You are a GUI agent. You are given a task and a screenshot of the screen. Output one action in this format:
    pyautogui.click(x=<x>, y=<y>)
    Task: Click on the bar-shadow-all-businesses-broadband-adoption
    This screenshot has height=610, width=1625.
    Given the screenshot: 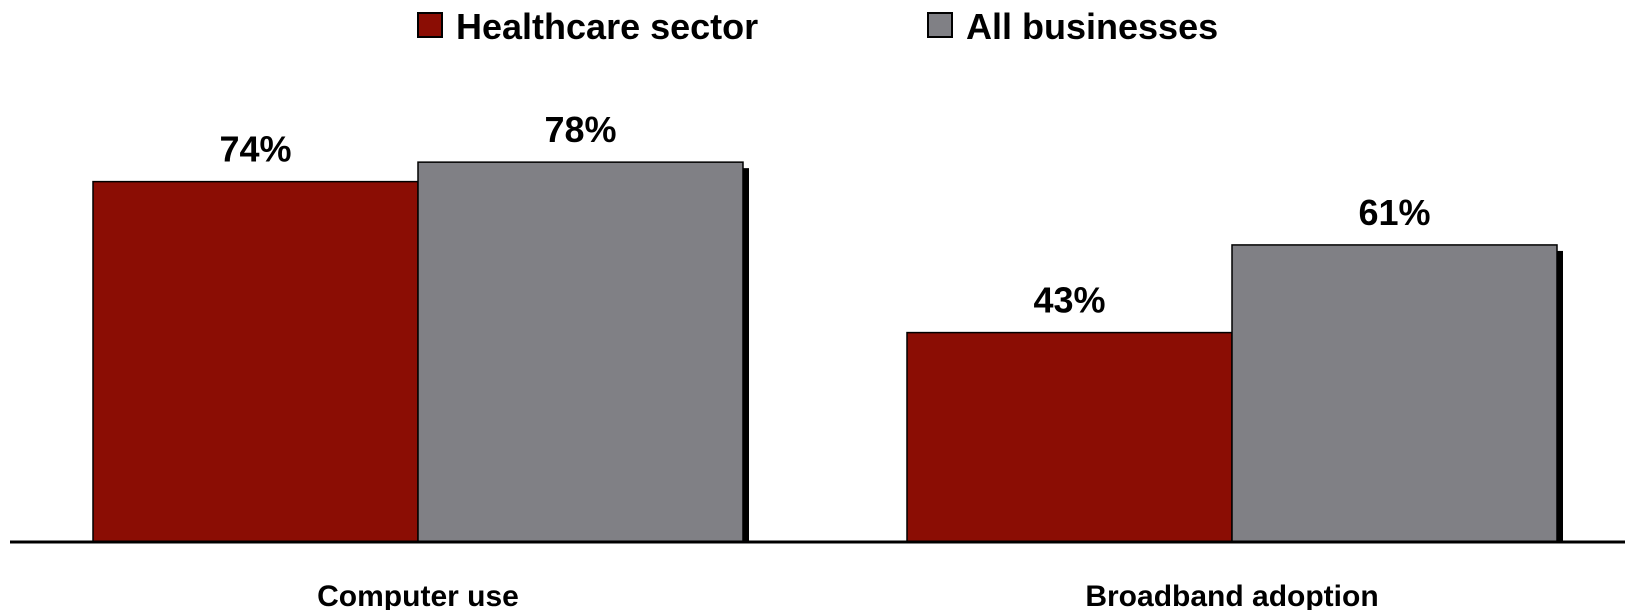 What is the action you would take?
    pyautogui.click(x=1560, y=396)
    